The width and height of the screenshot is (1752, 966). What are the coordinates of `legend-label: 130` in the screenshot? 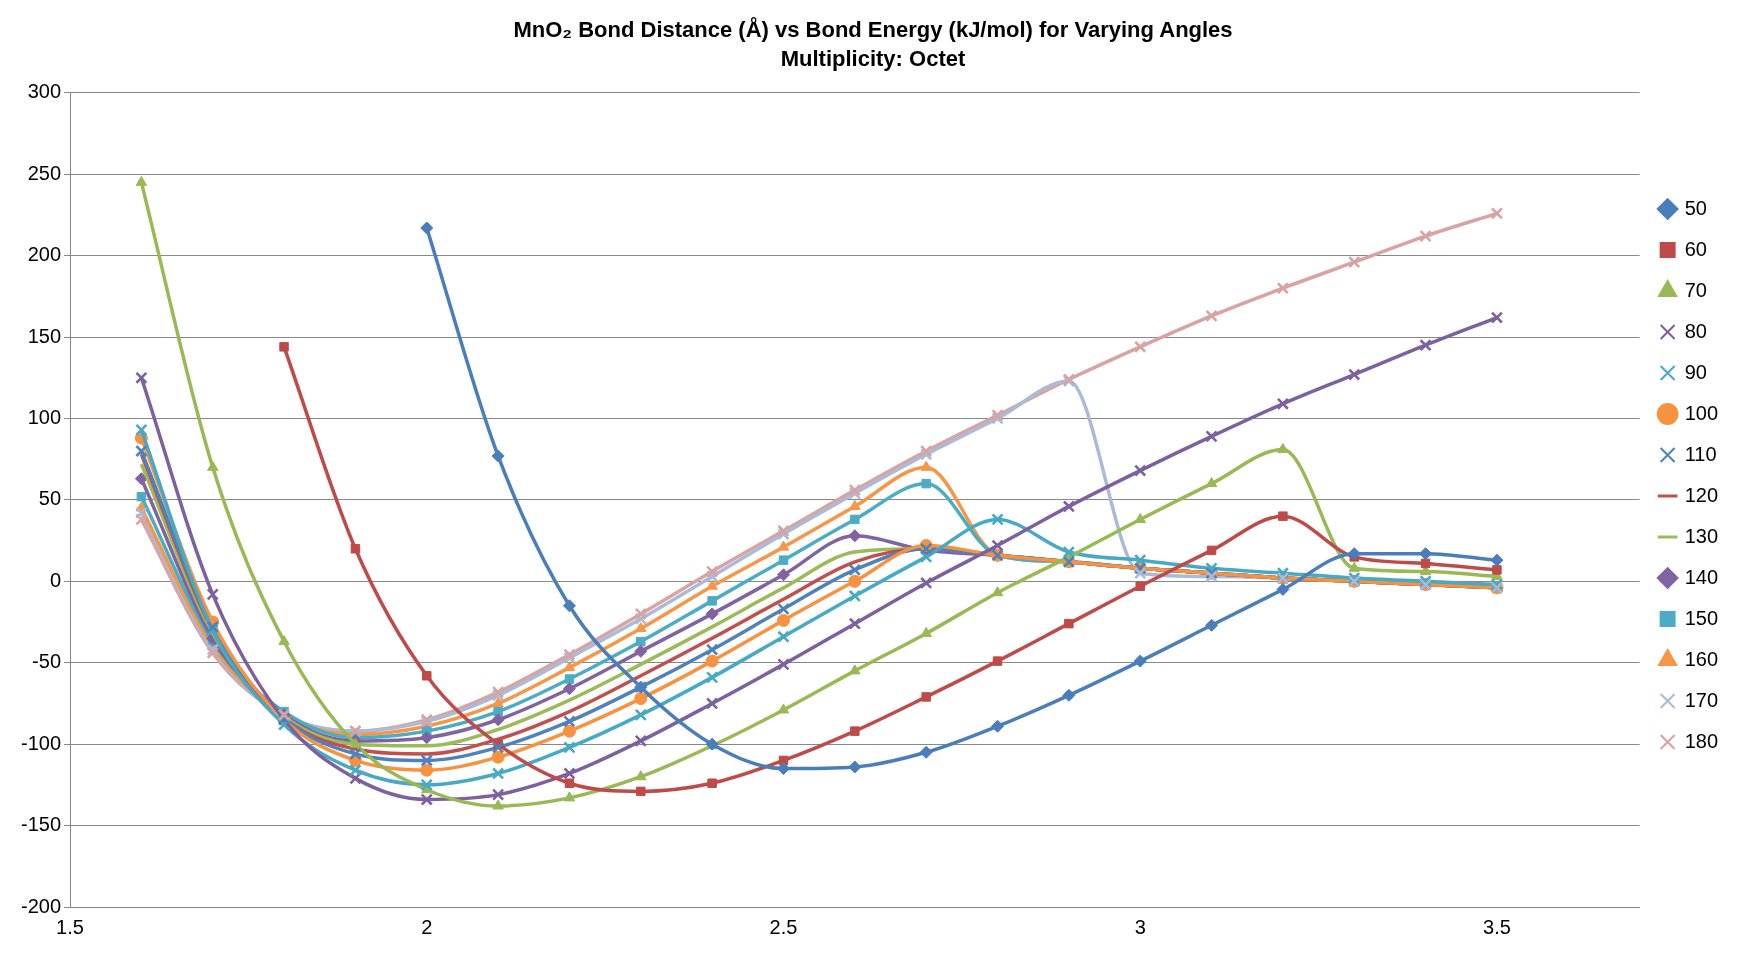 It's located at (1701, 535).